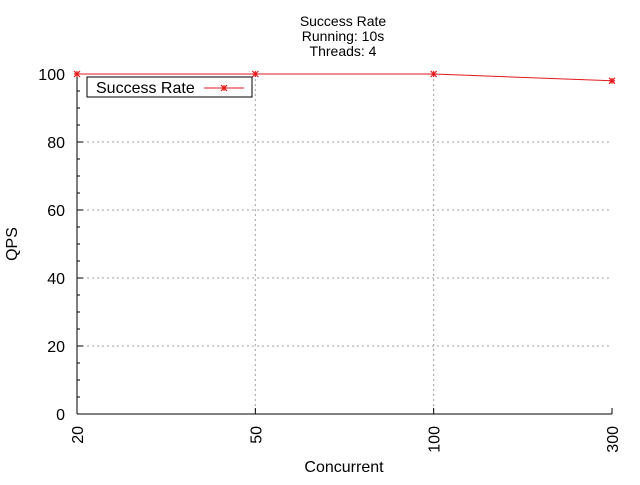 The height and width of the screenshot is (485, 640). What do you see at coordinates (56, 279) in the screenshot?
I see `y-tick-label: 40` at bounding box center [56, 279].